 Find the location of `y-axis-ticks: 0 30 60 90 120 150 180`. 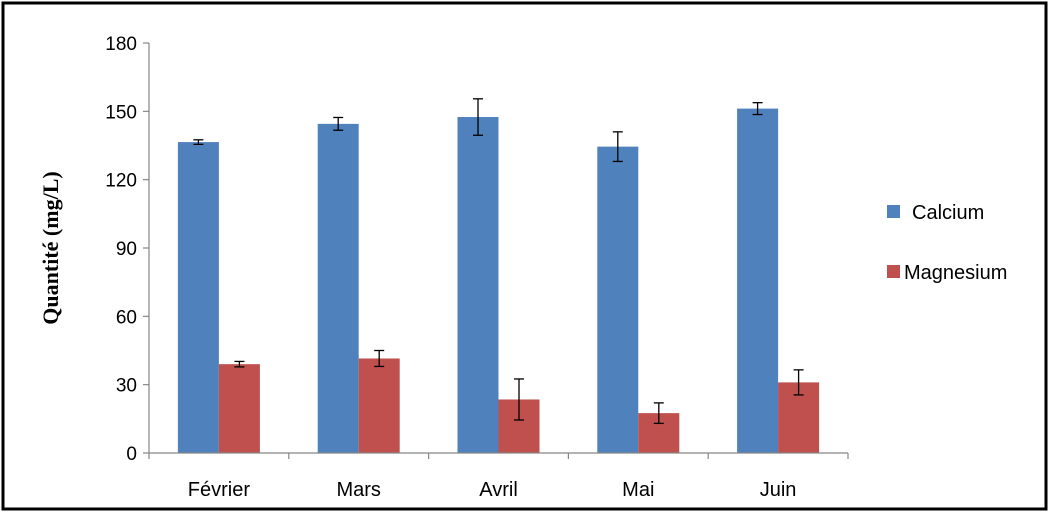

y-axis-ticks: 0 30 60 90 120 150 180 is located at coordinates (127, 249).